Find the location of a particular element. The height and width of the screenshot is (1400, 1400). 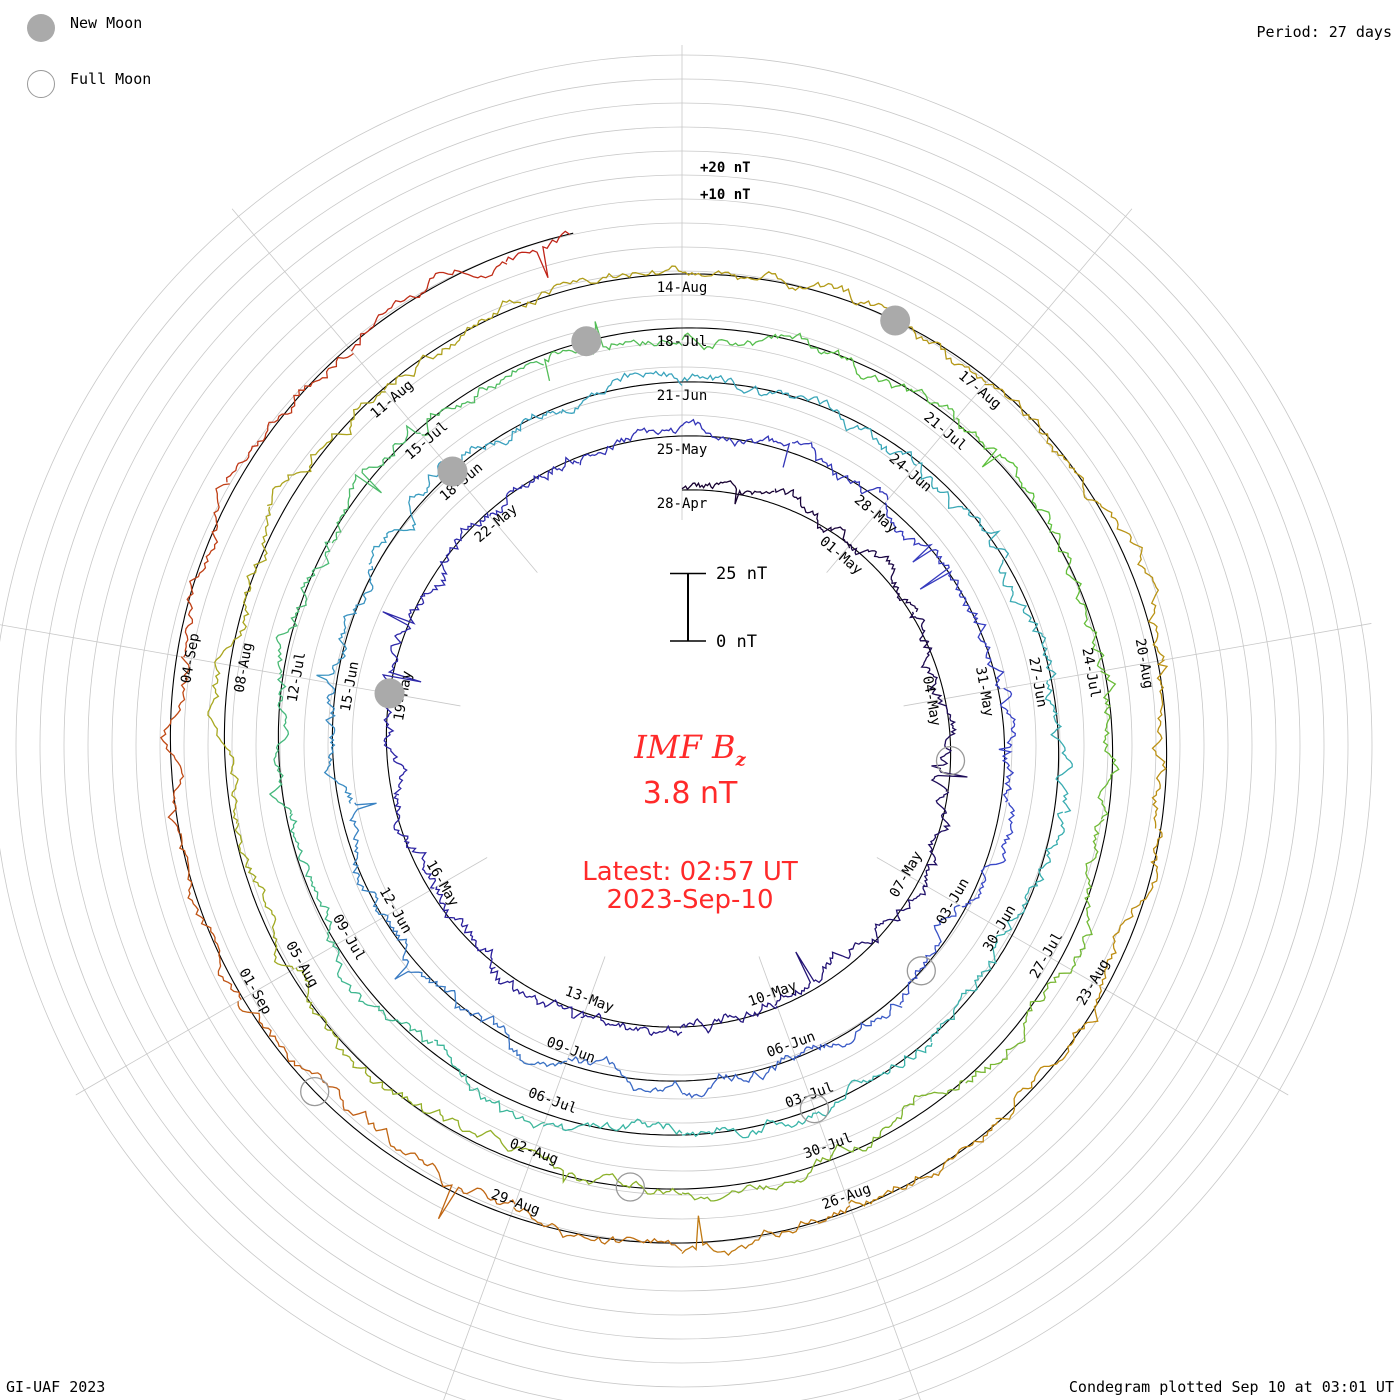

scale-bar is located at coordinates (688, 607).